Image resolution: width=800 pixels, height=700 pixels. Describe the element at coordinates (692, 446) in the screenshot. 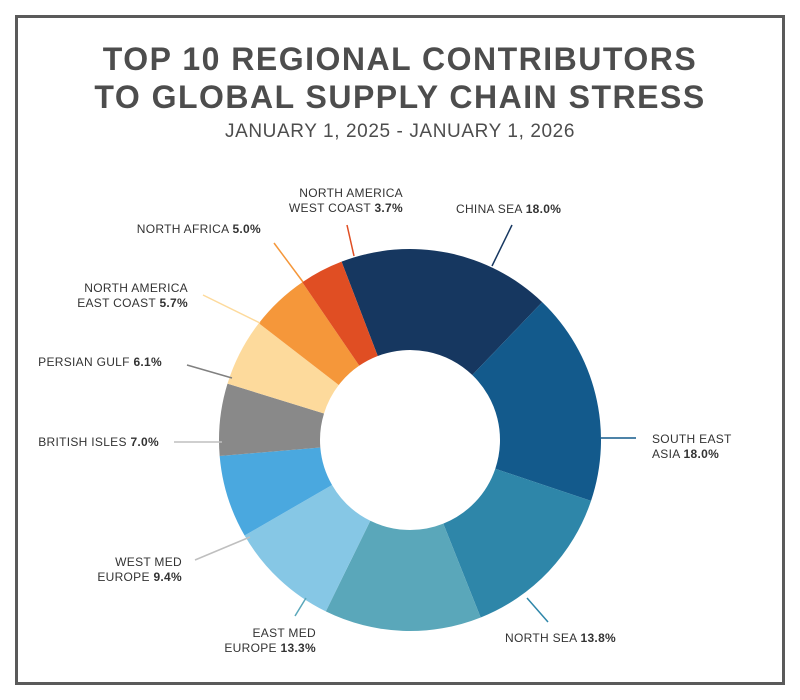

I see `slice-label: SOUTH EAST ASIA 18.0%` at that location.